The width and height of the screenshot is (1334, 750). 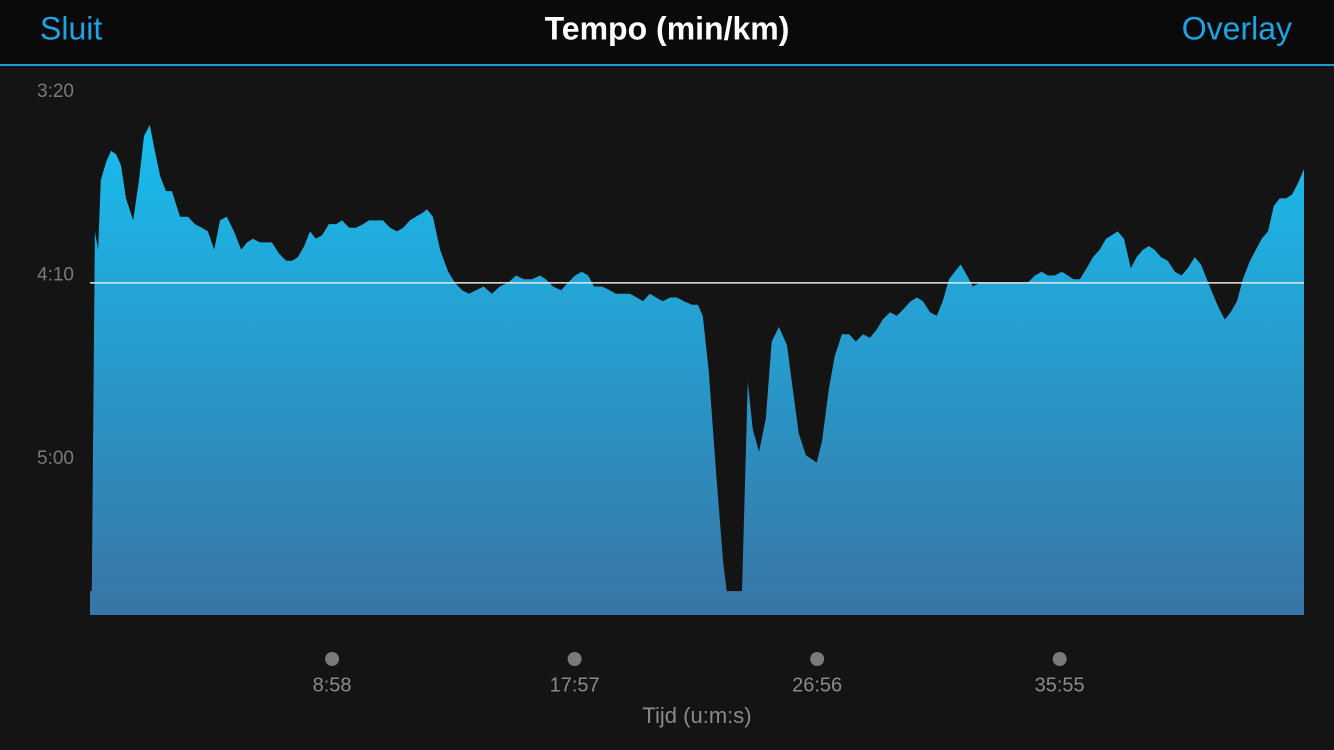 What do you see at coordinates (332, 685) in the screenshot?
I see `x-tick-label: 8:58` at bounding box center [332, 685].